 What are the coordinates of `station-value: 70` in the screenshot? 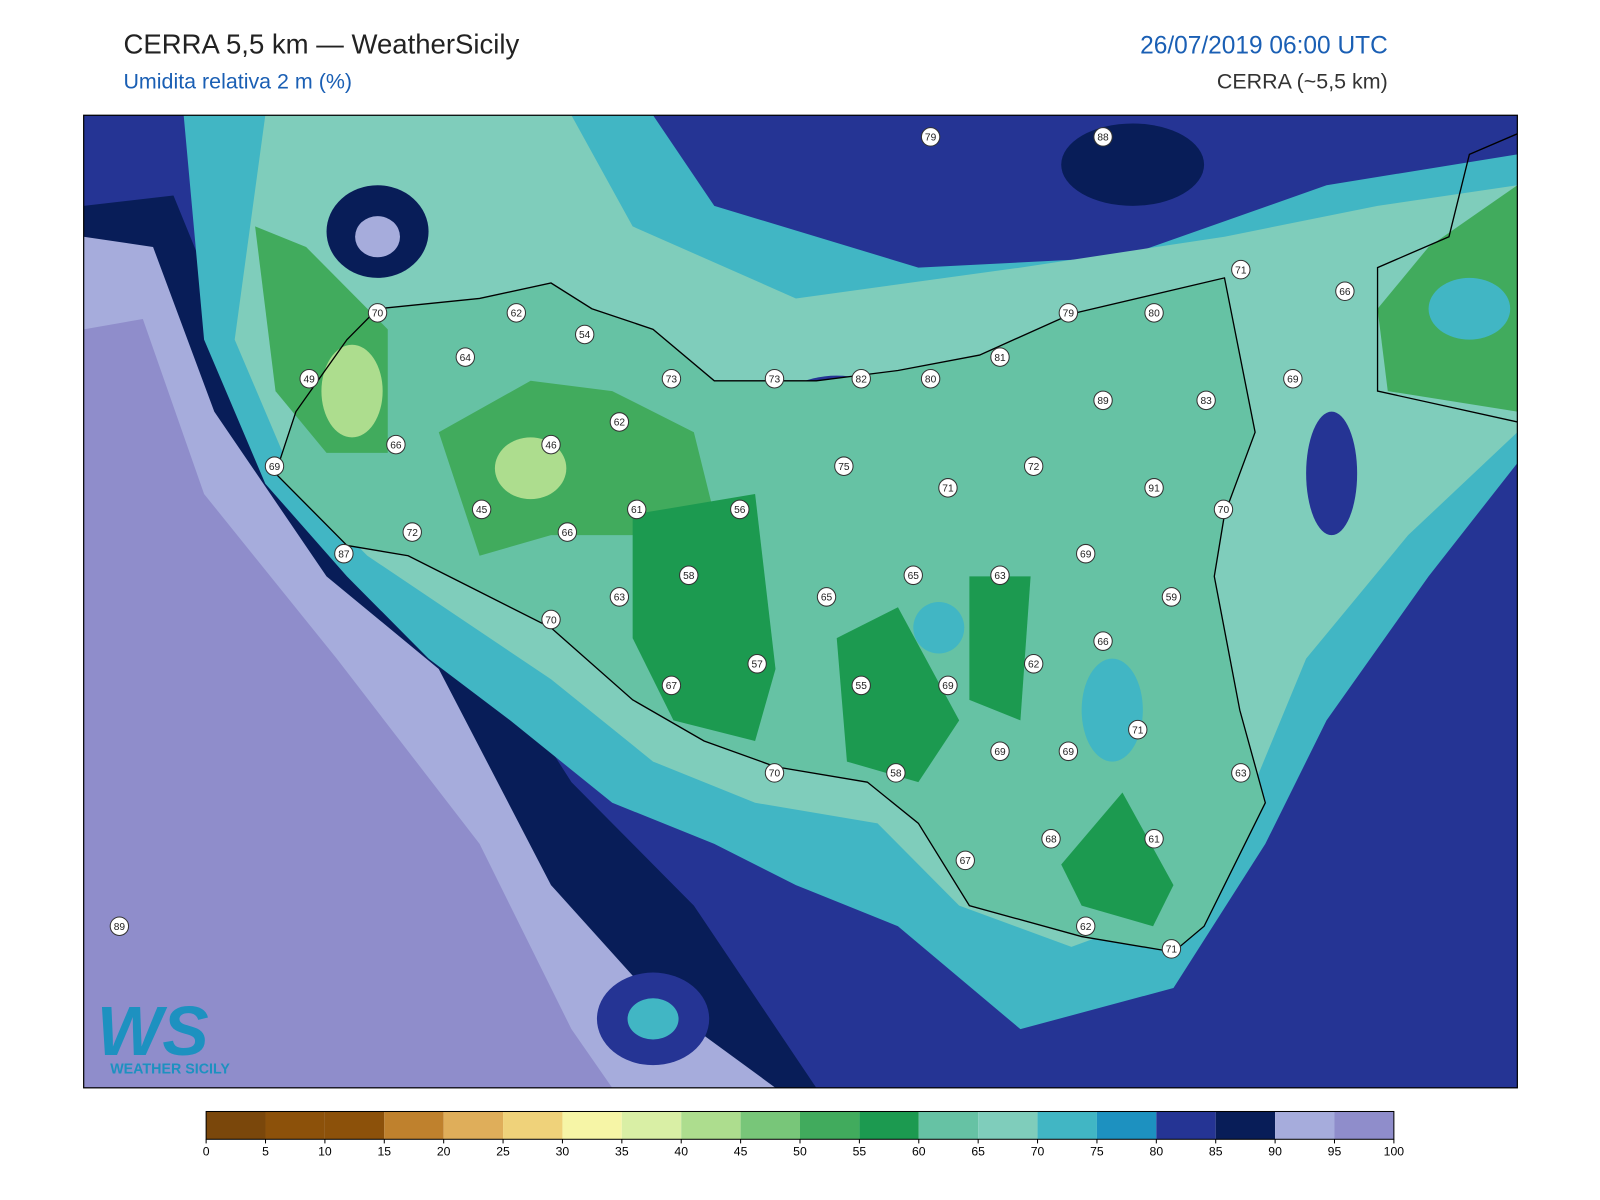 It's located at (378, 314).